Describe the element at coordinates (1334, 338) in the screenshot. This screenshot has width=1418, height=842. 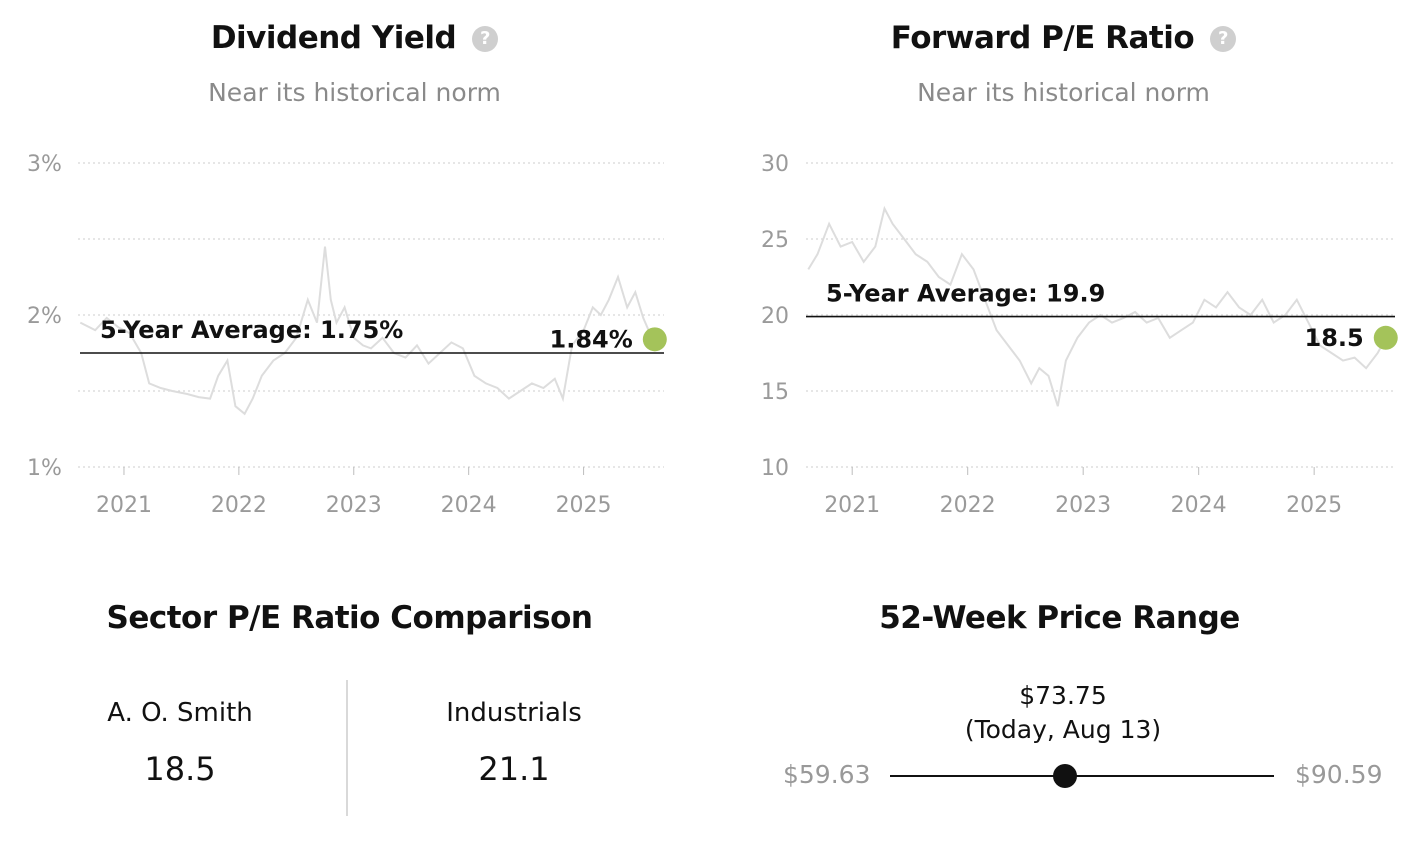
I see `current-value-label: 18.5` at that location.